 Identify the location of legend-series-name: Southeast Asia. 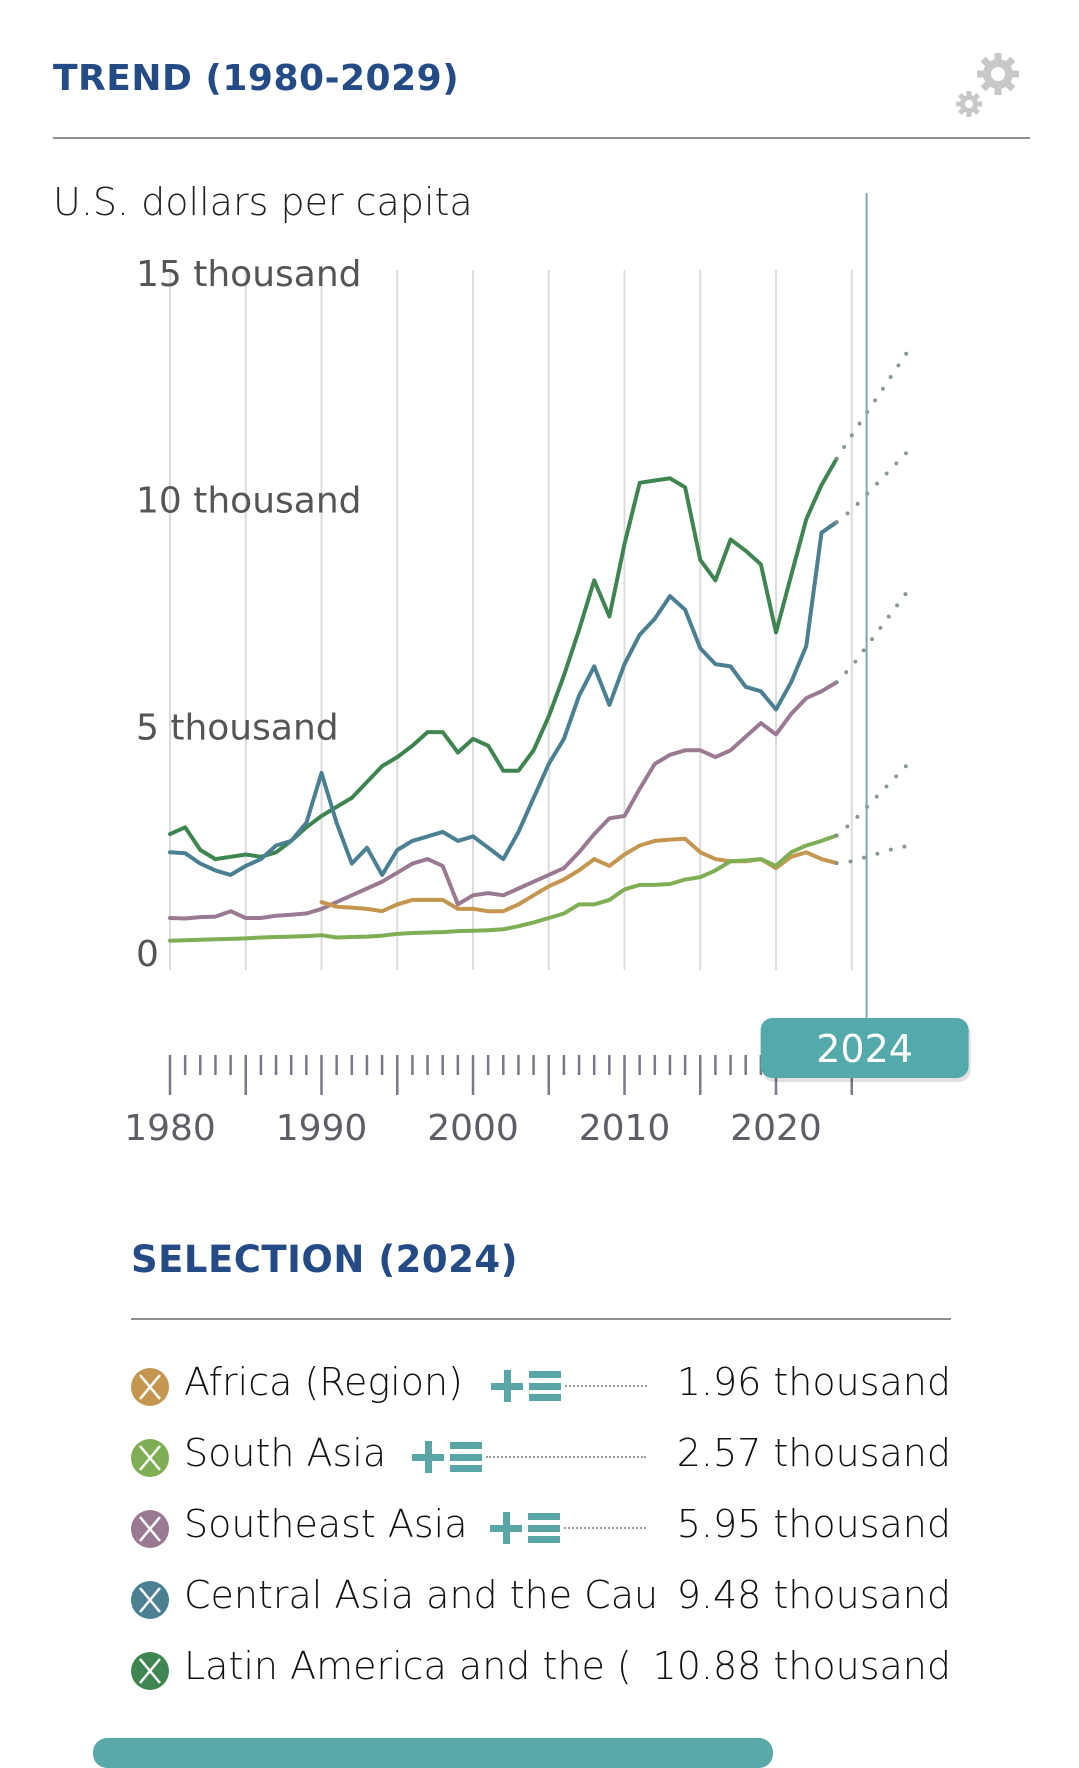
(326, 1524).